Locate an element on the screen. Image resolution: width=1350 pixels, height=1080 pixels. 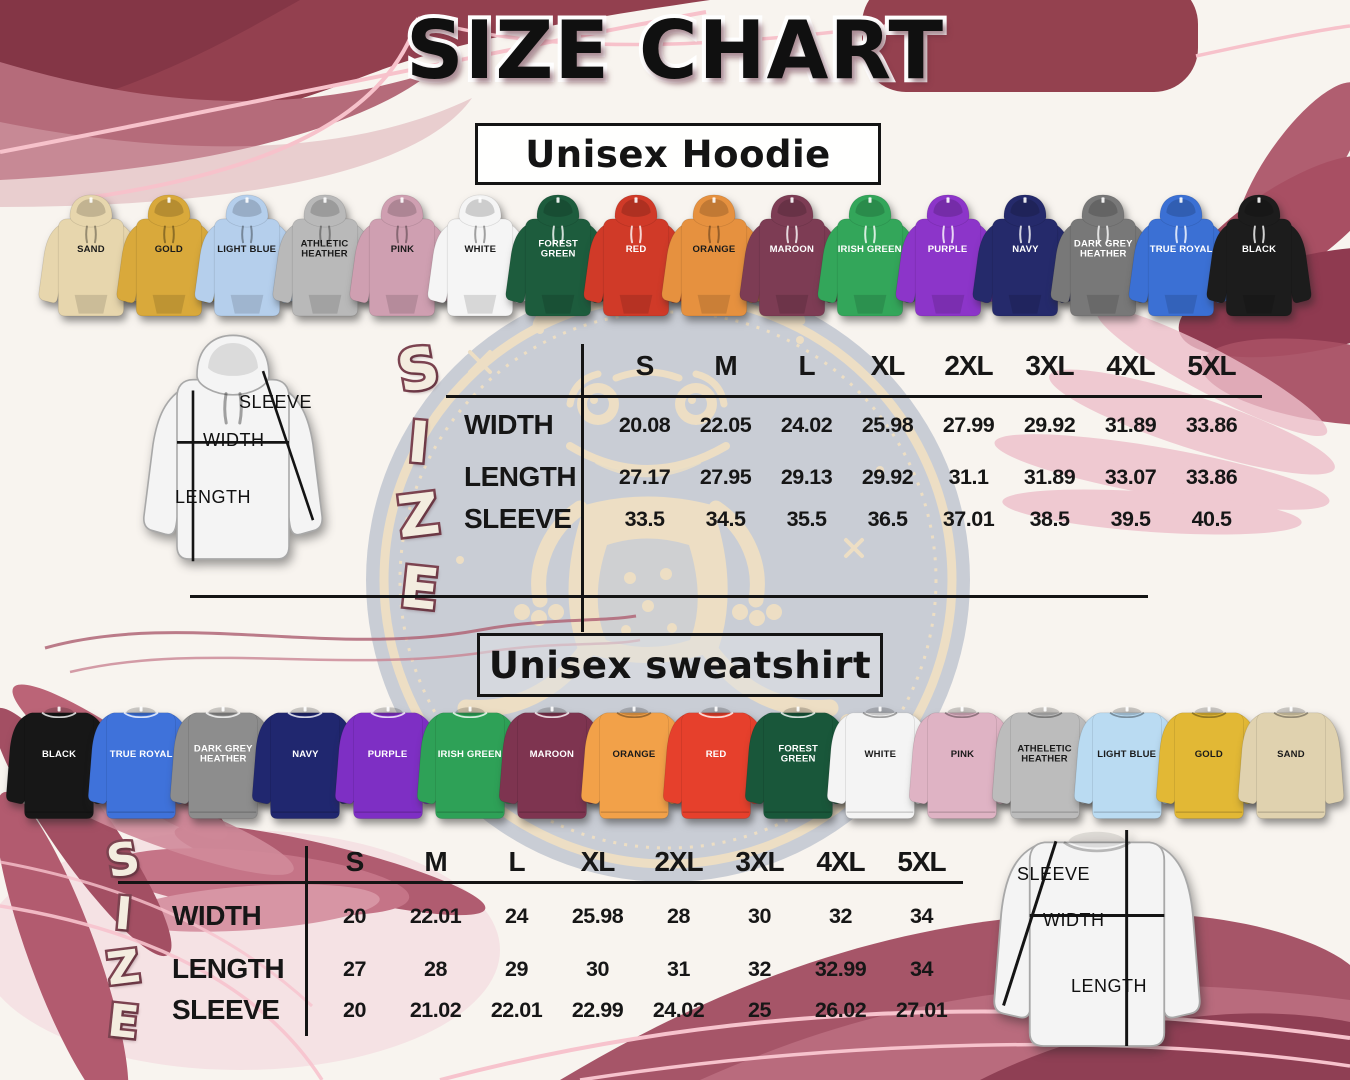
size-axis-letter: S is located at coordinates (418, 369).